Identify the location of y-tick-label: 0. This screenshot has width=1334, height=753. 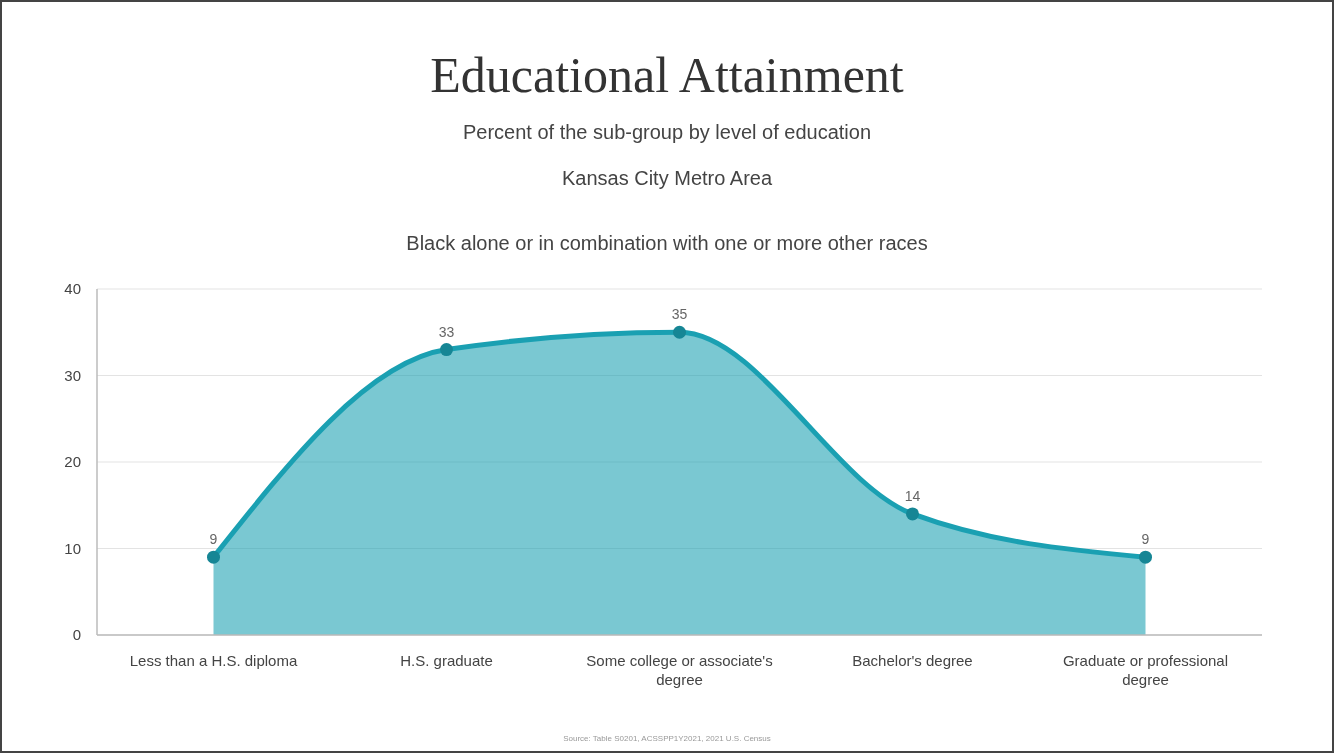
(76, 634).